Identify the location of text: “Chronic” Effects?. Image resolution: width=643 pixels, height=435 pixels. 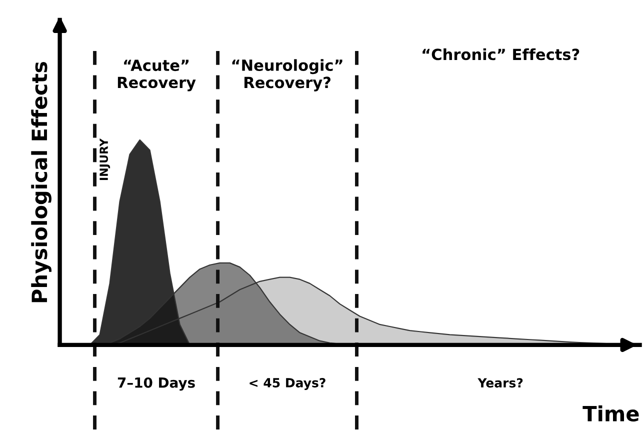
(501, 54).